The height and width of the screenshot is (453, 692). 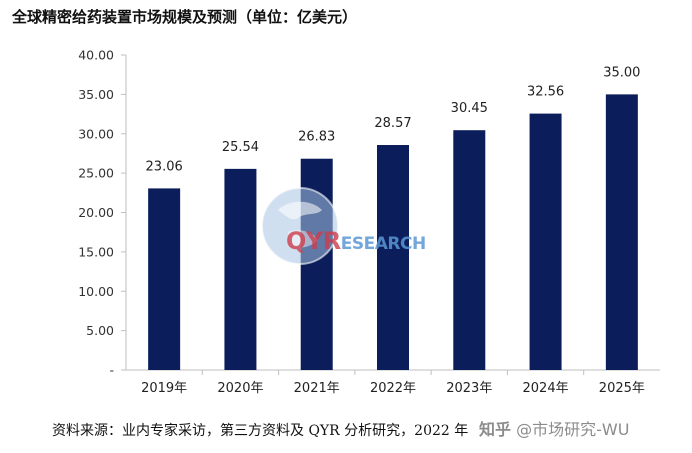 What do you see at coordinates (622, 388) in the screenshot?
I see `x-tick-label: 2025年` at bounding box center [622, 388].